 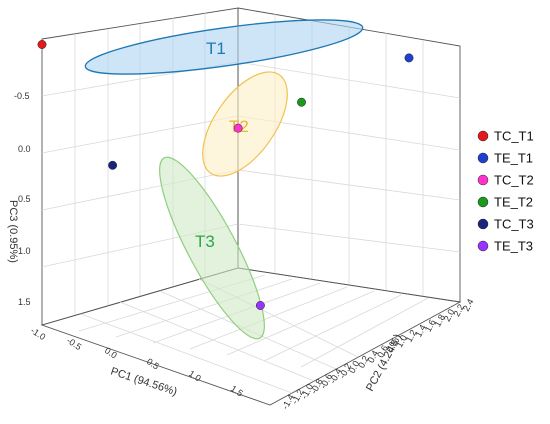 I want to click on x-tick: 0.5, so click(x=153, y=363).